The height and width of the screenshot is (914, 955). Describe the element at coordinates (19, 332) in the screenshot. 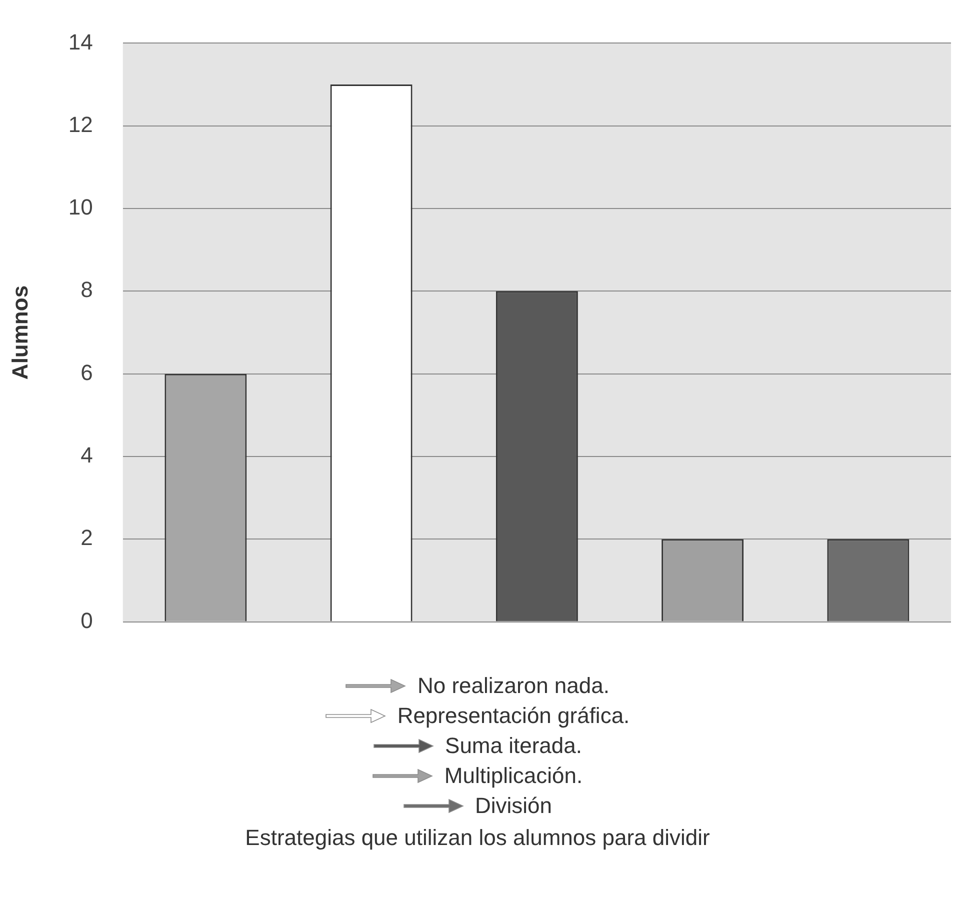

I see `y-axis-title: Alumnos` at that location.